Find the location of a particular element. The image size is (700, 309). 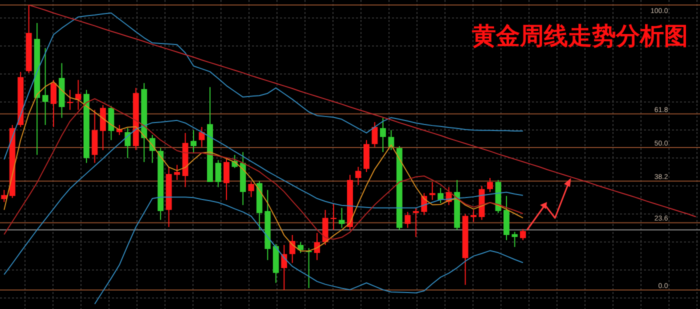

title: 黄金周线走势分析图 is located at coordinates (580, 36).